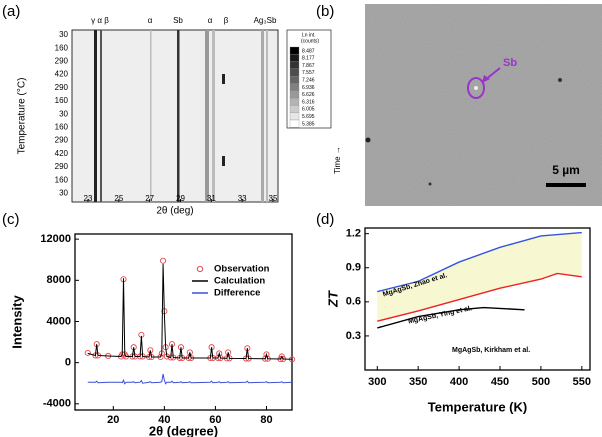 The image size is (602, 437). I want to click on highlight-ring, so click(476, 88).